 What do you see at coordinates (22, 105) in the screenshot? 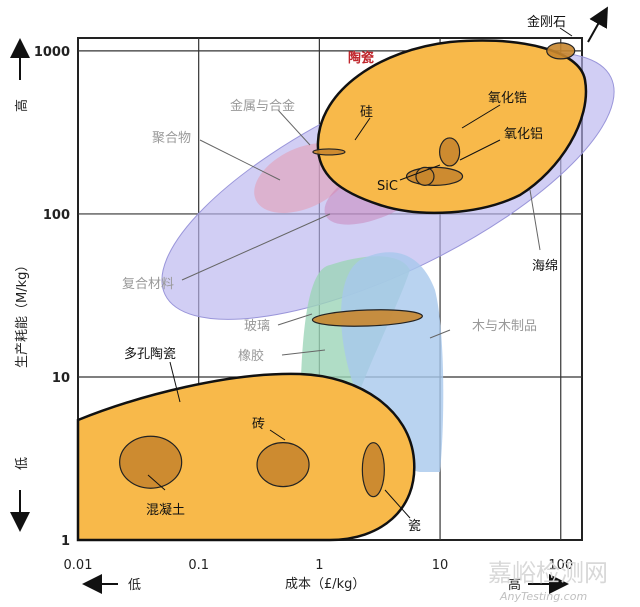
I see `y-high-label: 高` at bounding box center [22, 105].